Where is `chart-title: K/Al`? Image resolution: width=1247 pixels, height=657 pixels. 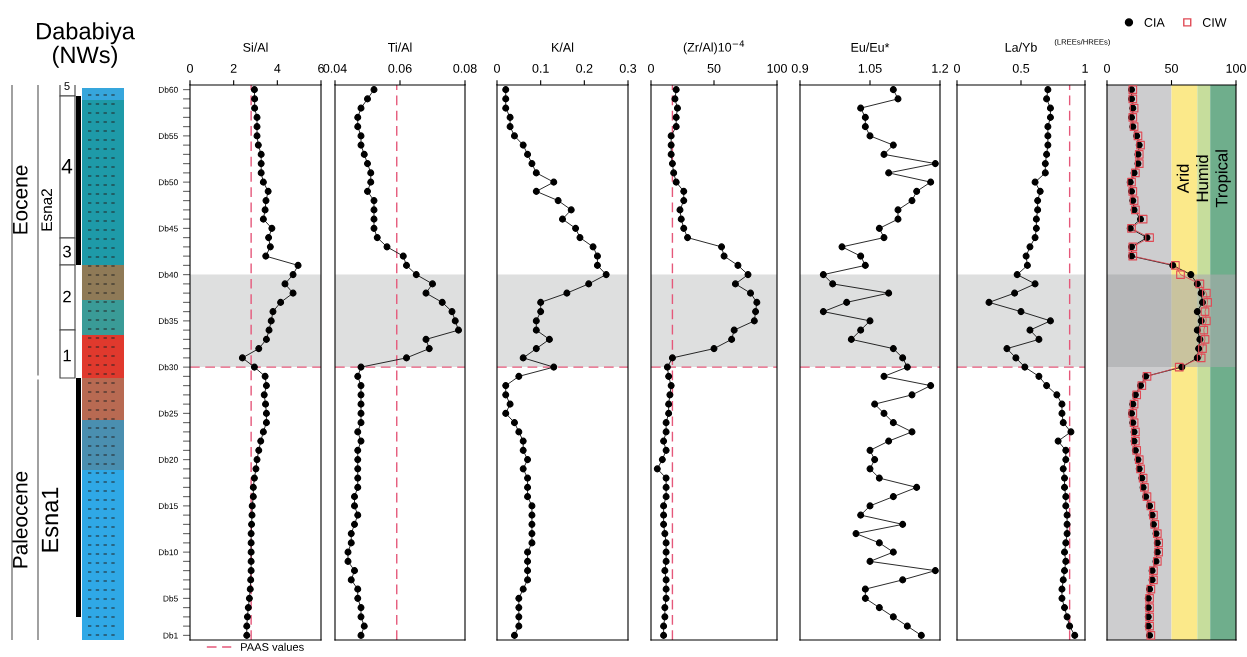
chart-title: K/Al is located at coordinates (563, 47).